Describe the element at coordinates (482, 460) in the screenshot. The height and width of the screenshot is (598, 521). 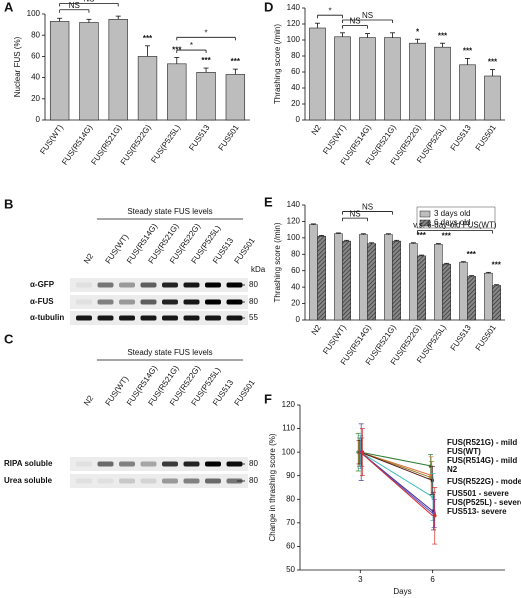
I see `series-label: FUS(R514G) - mild` at that location.